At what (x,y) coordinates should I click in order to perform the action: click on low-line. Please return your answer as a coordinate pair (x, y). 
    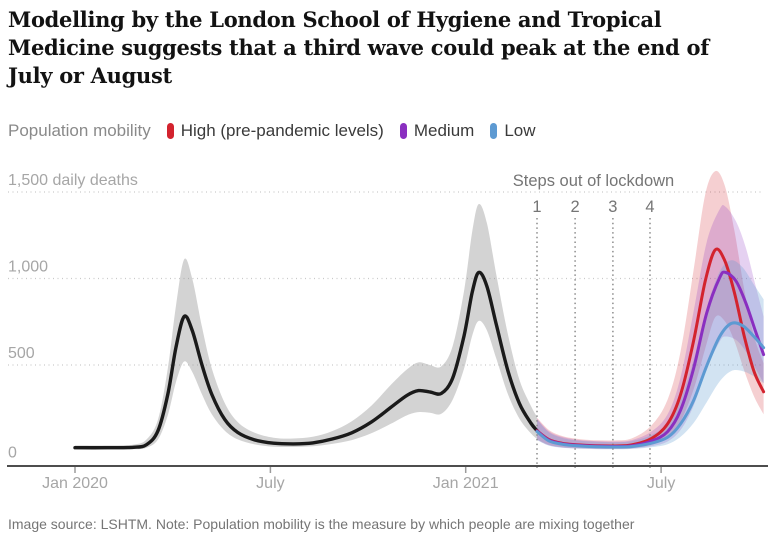
    Looking at the image, I should click on (650, 385).